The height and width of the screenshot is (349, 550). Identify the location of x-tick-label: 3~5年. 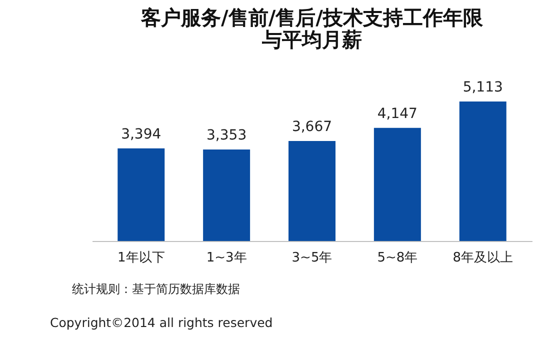
(312, 258).